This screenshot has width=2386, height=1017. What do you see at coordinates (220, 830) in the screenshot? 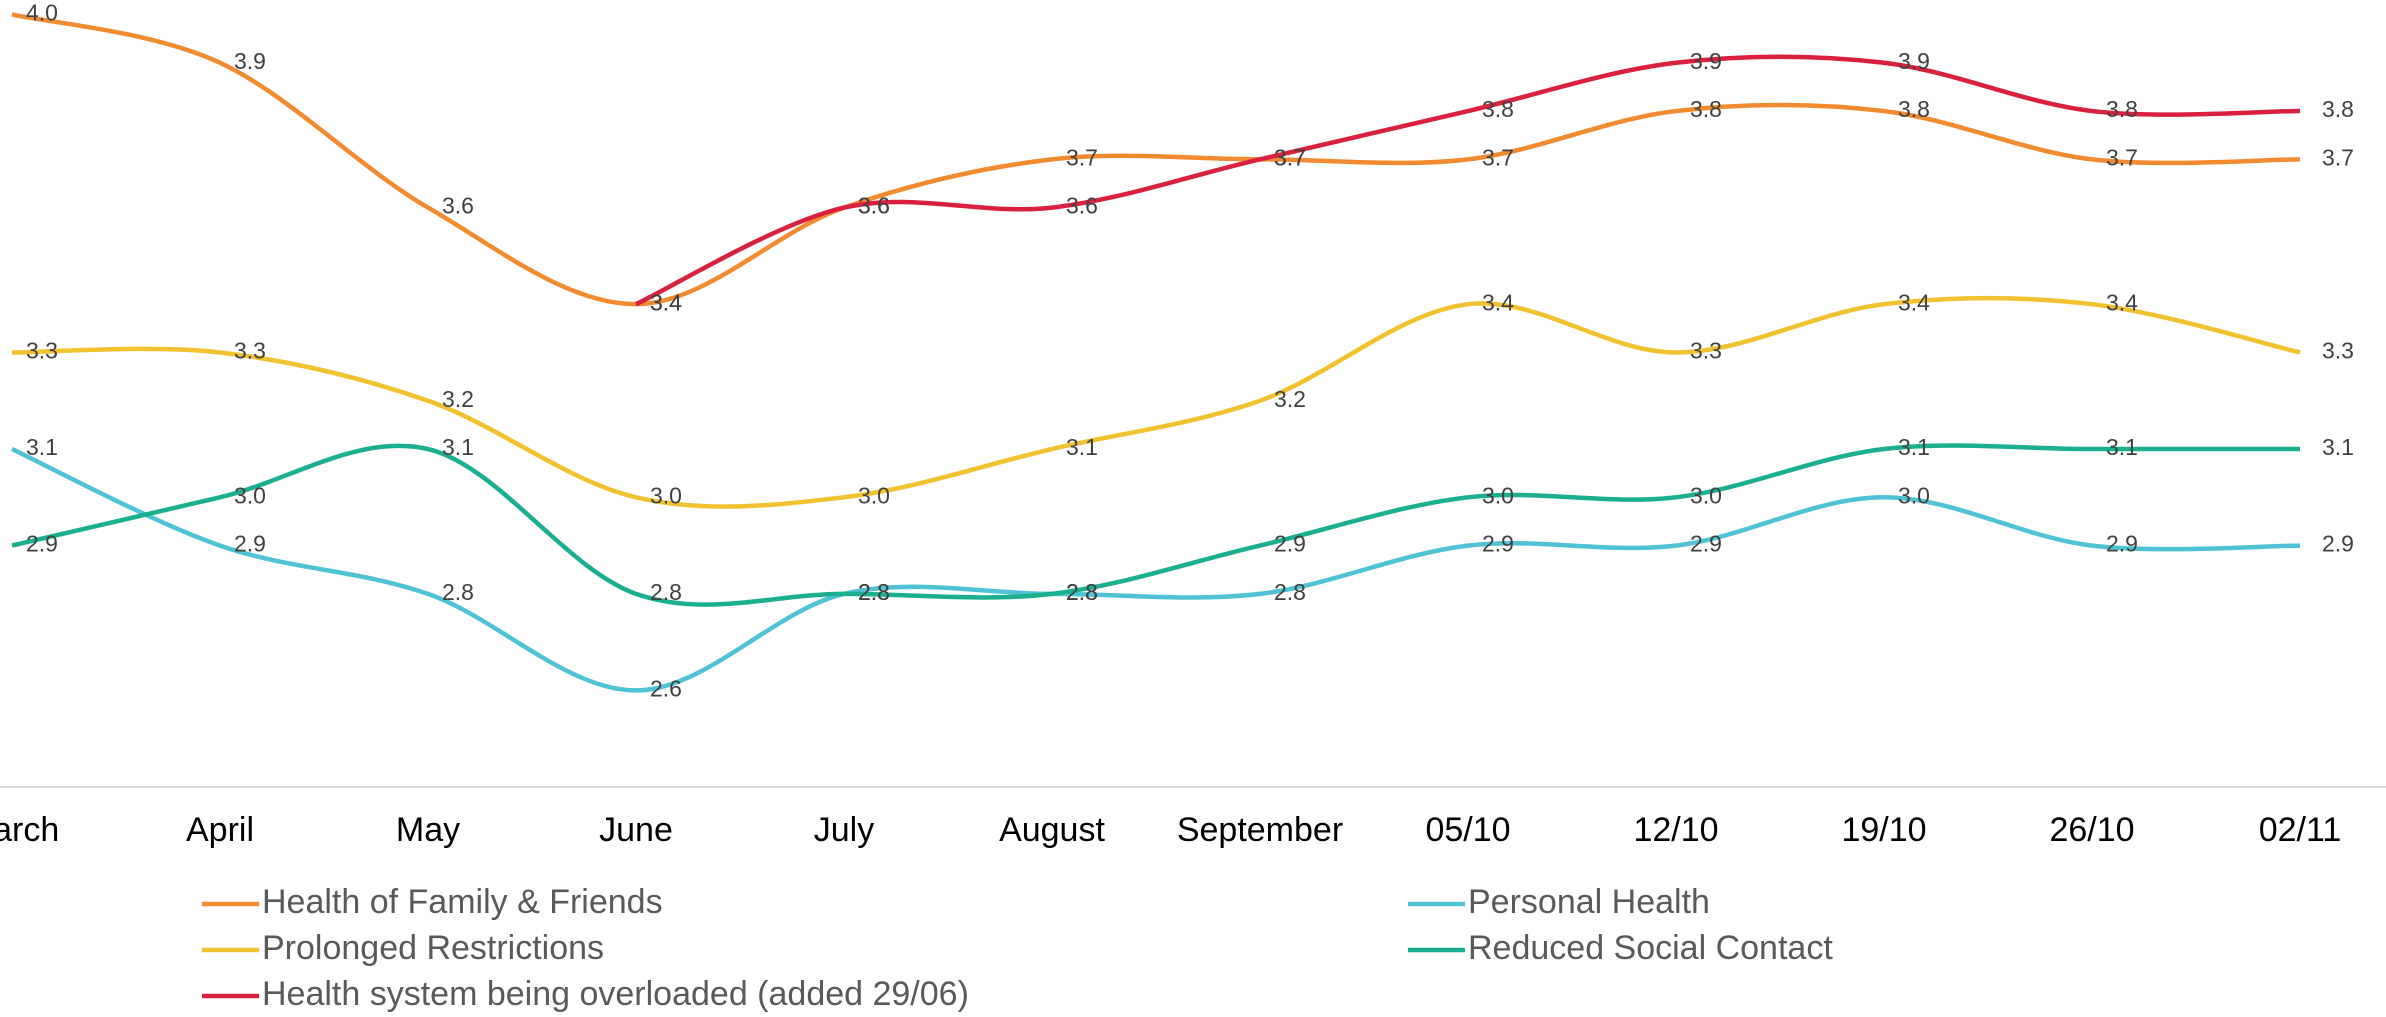
I see `x-tick-label: April` at bounding box center [220, 830].